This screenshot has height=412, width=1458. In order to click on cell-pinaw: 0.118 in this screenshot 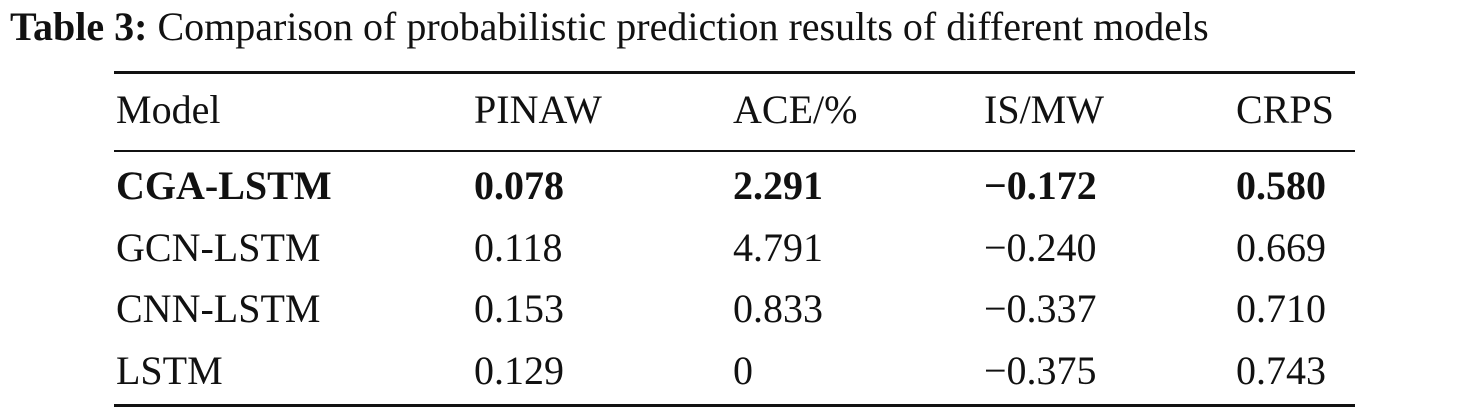, I will do `click(518, 247)`.